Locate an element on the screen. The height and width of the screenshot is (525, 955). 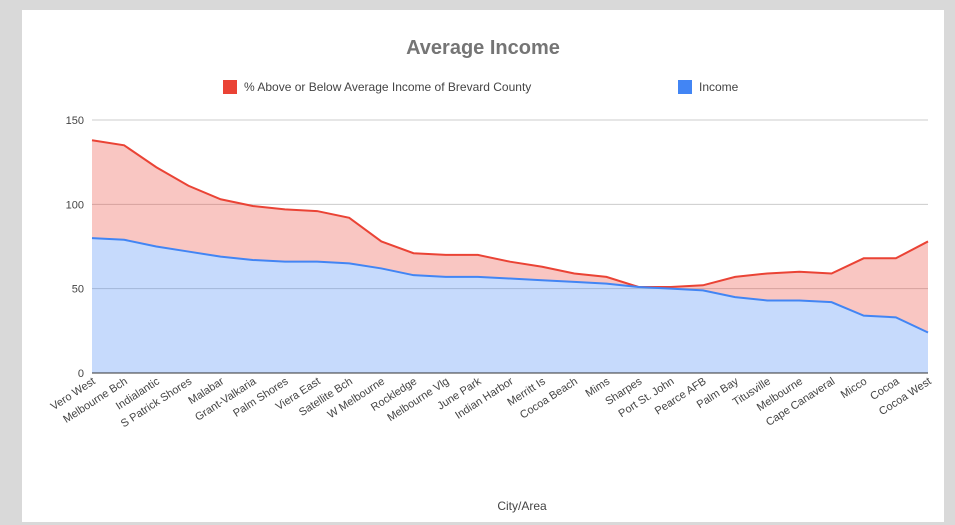
legend-swatch-income is located at coordinates (685, 87).